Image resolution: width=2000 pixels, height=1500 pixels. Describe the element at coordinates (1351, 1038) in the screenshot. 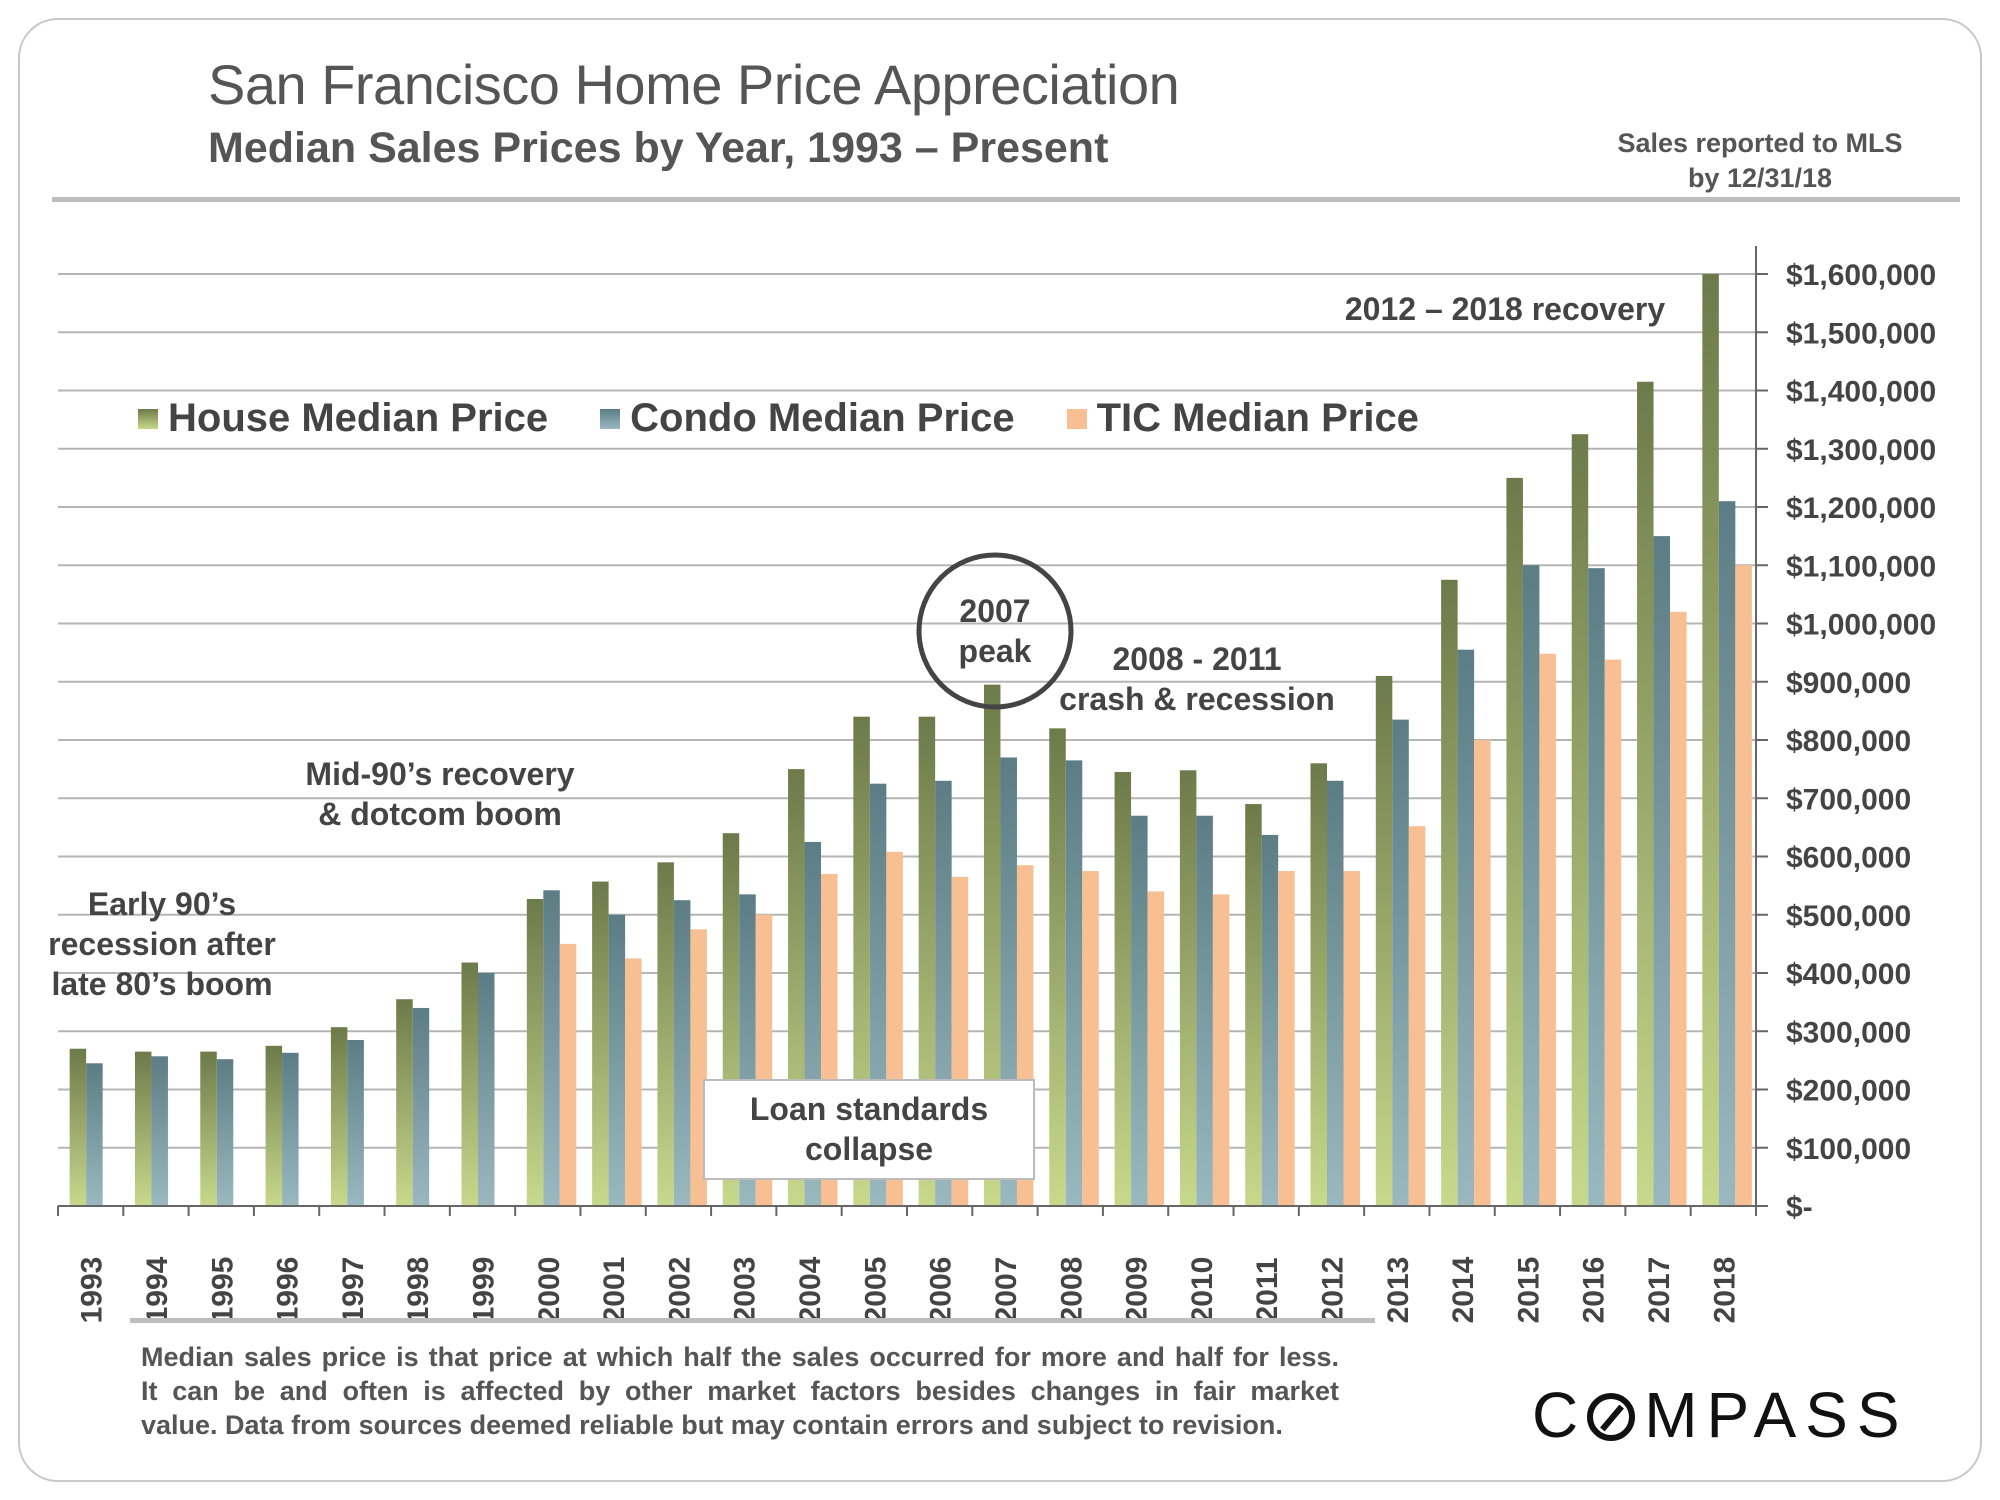

I see `bar-tic-2012` at that location.